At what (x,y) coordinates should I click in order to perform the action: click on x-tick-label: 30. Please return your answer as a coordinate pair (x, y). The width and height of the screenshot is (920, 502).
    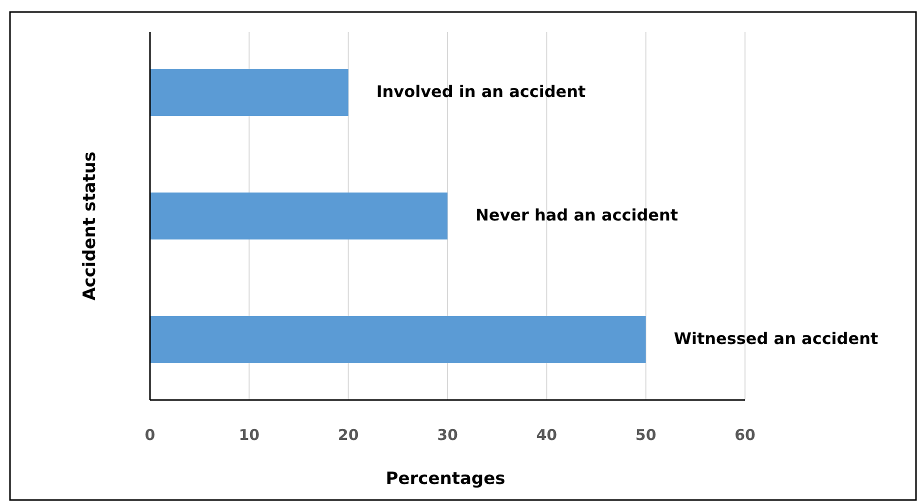
    Looking at the image, I should click on (447, 435).